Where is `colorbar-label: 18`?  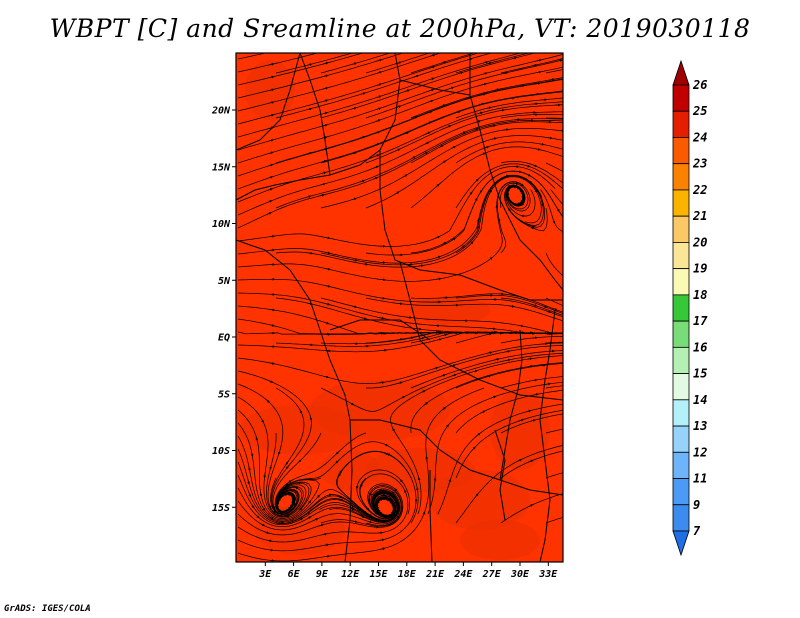
colorbar-label: 18 is located at coordinates (700, 295).